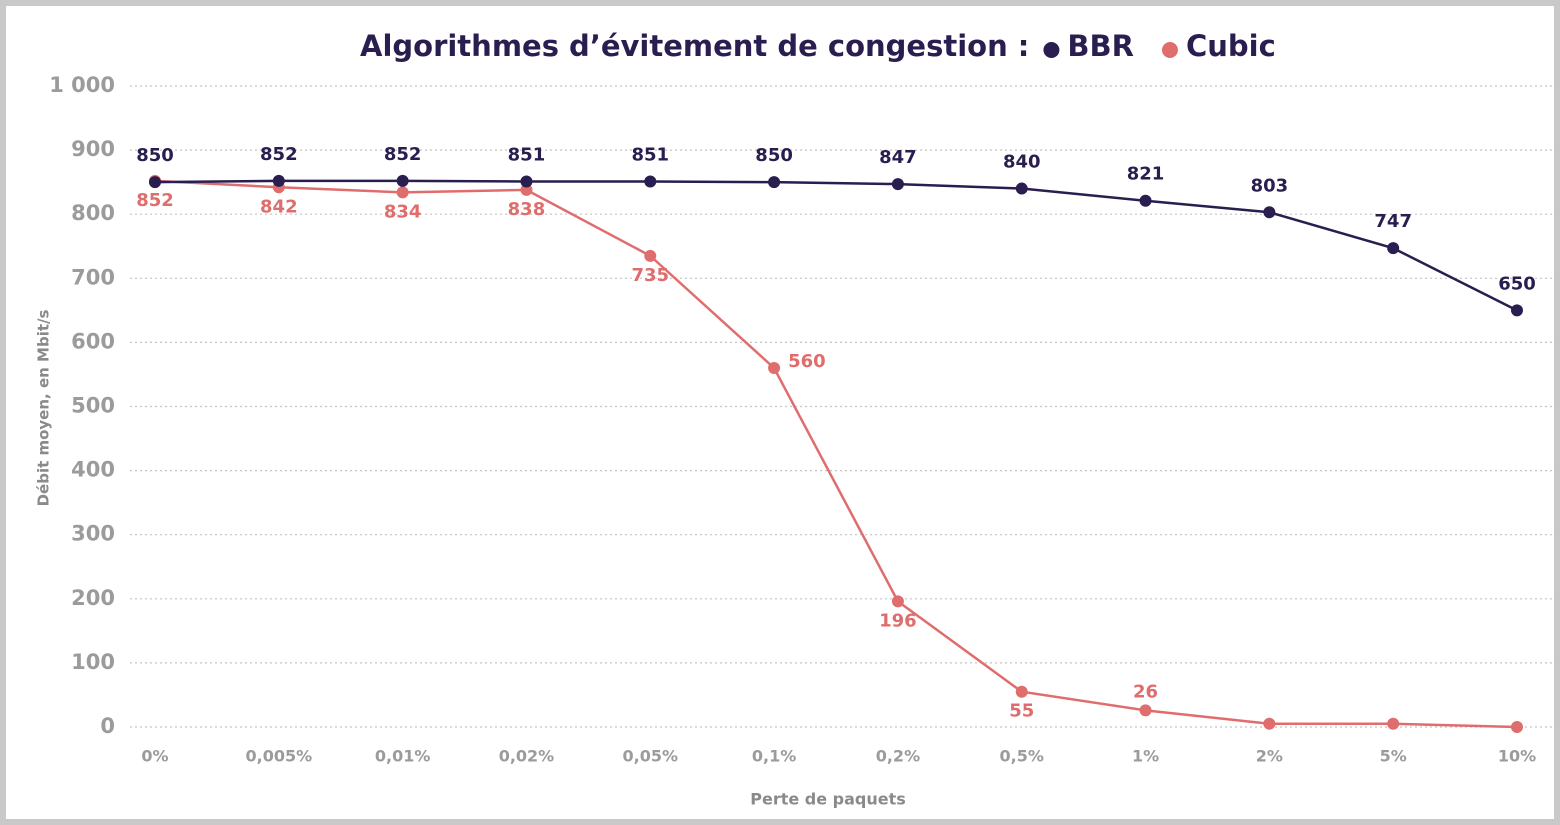  I want to click on y-tick-label: 700, so click(93, 277).